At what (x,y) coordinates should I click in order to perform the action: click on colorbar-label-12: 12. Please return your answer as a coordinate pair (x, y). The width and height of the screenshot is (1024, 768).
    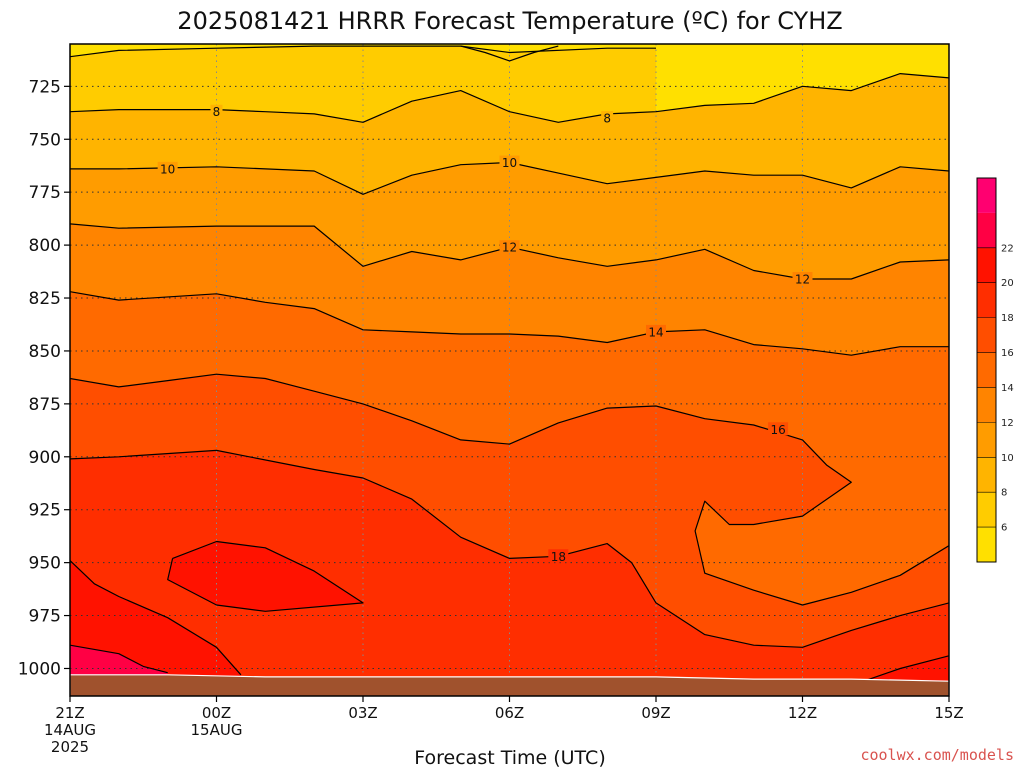
    Looking at the image, I should click on (1007, 423).